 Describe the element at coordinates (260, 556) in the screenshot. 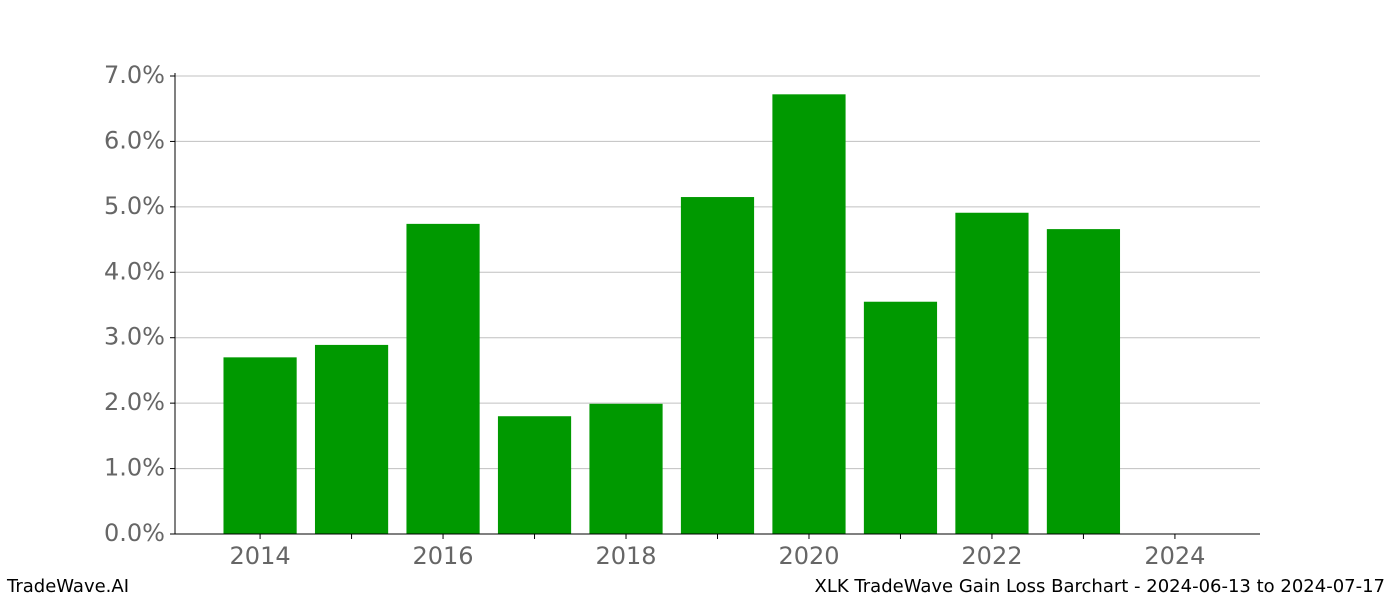

I see `x-tick-label: 2014` at that location.